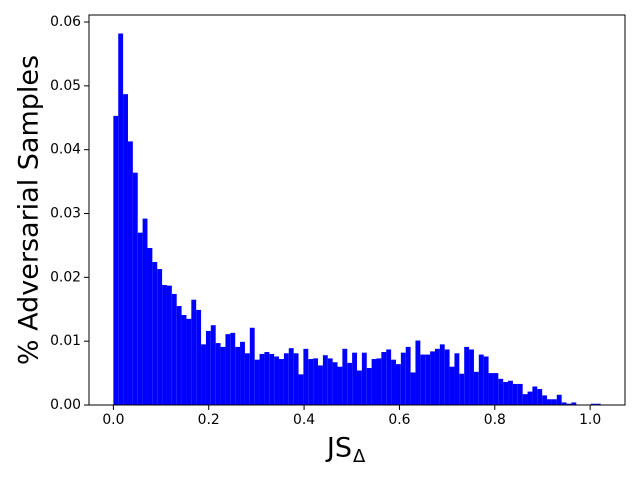  Describe the element at coordinates (113, 420) in the screenshot. I see `x-tick-label: 0.0` at that location.